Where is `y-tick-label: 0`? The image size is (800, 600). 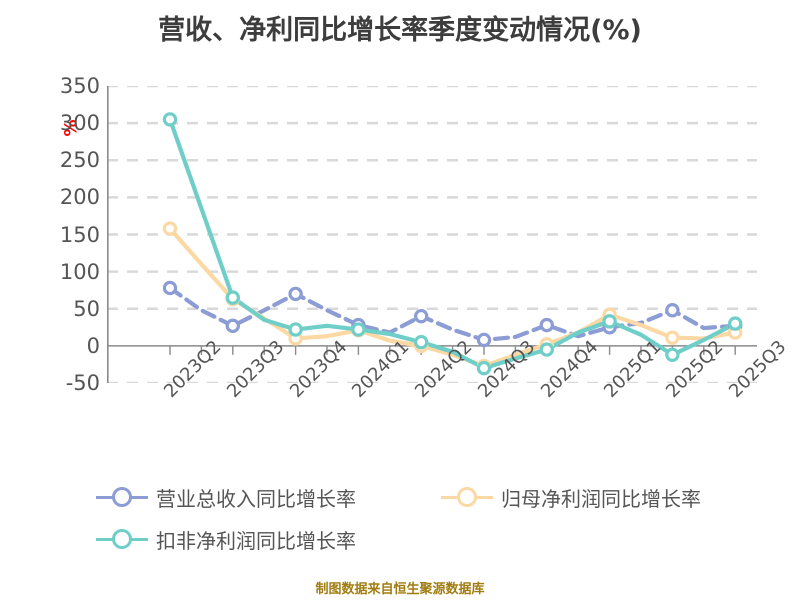 y-tick-label: 0 is located at coordinates (93, 345).